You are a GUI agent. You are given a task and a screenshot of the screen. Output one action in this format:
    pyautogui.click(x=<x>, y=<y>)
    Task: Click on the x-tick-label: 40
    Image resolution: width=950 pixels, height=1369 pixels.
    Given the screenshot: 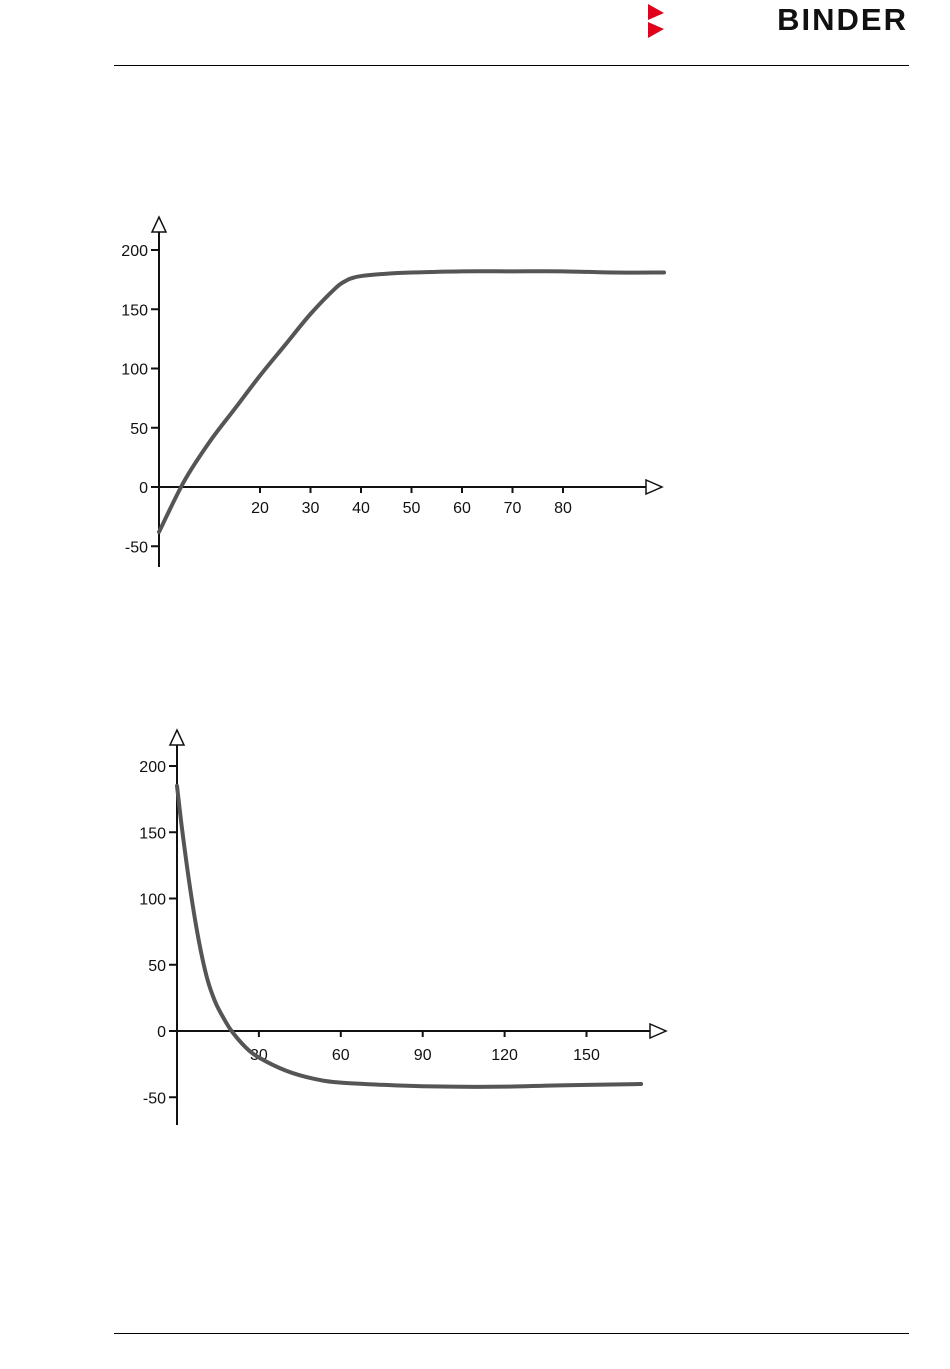 What is the action you would take?
    pyautogui.click(x=361, y=508)
    